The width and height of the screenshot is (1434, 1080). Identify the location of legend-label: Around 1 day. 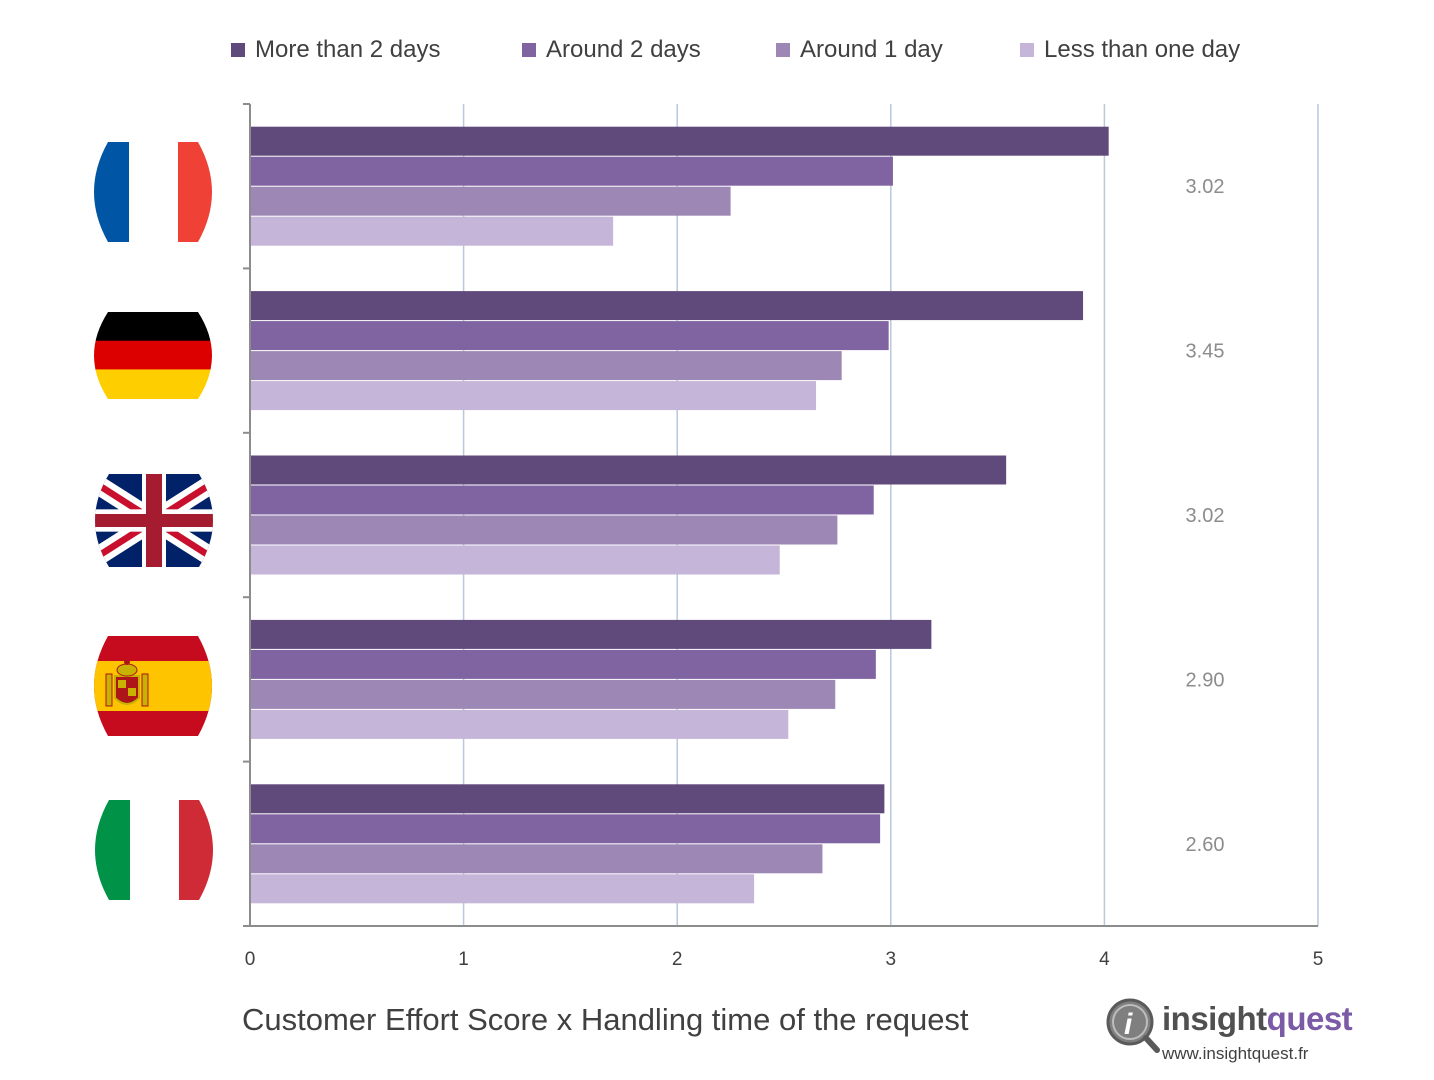
(871, 49).